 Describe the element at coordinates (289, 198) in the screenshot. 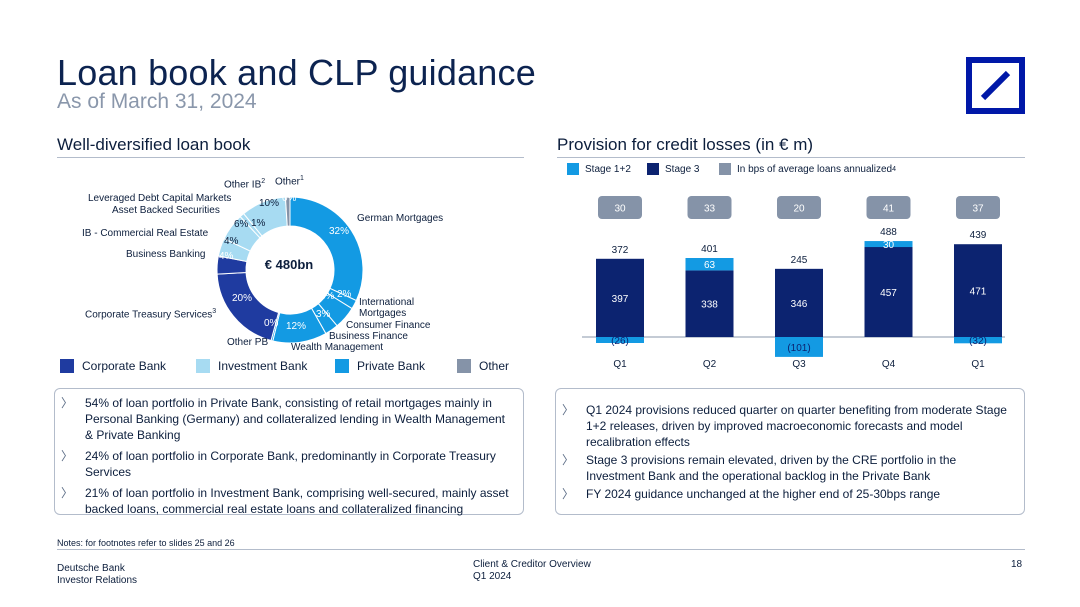

I see `slice-label-other: 0%` at that location.